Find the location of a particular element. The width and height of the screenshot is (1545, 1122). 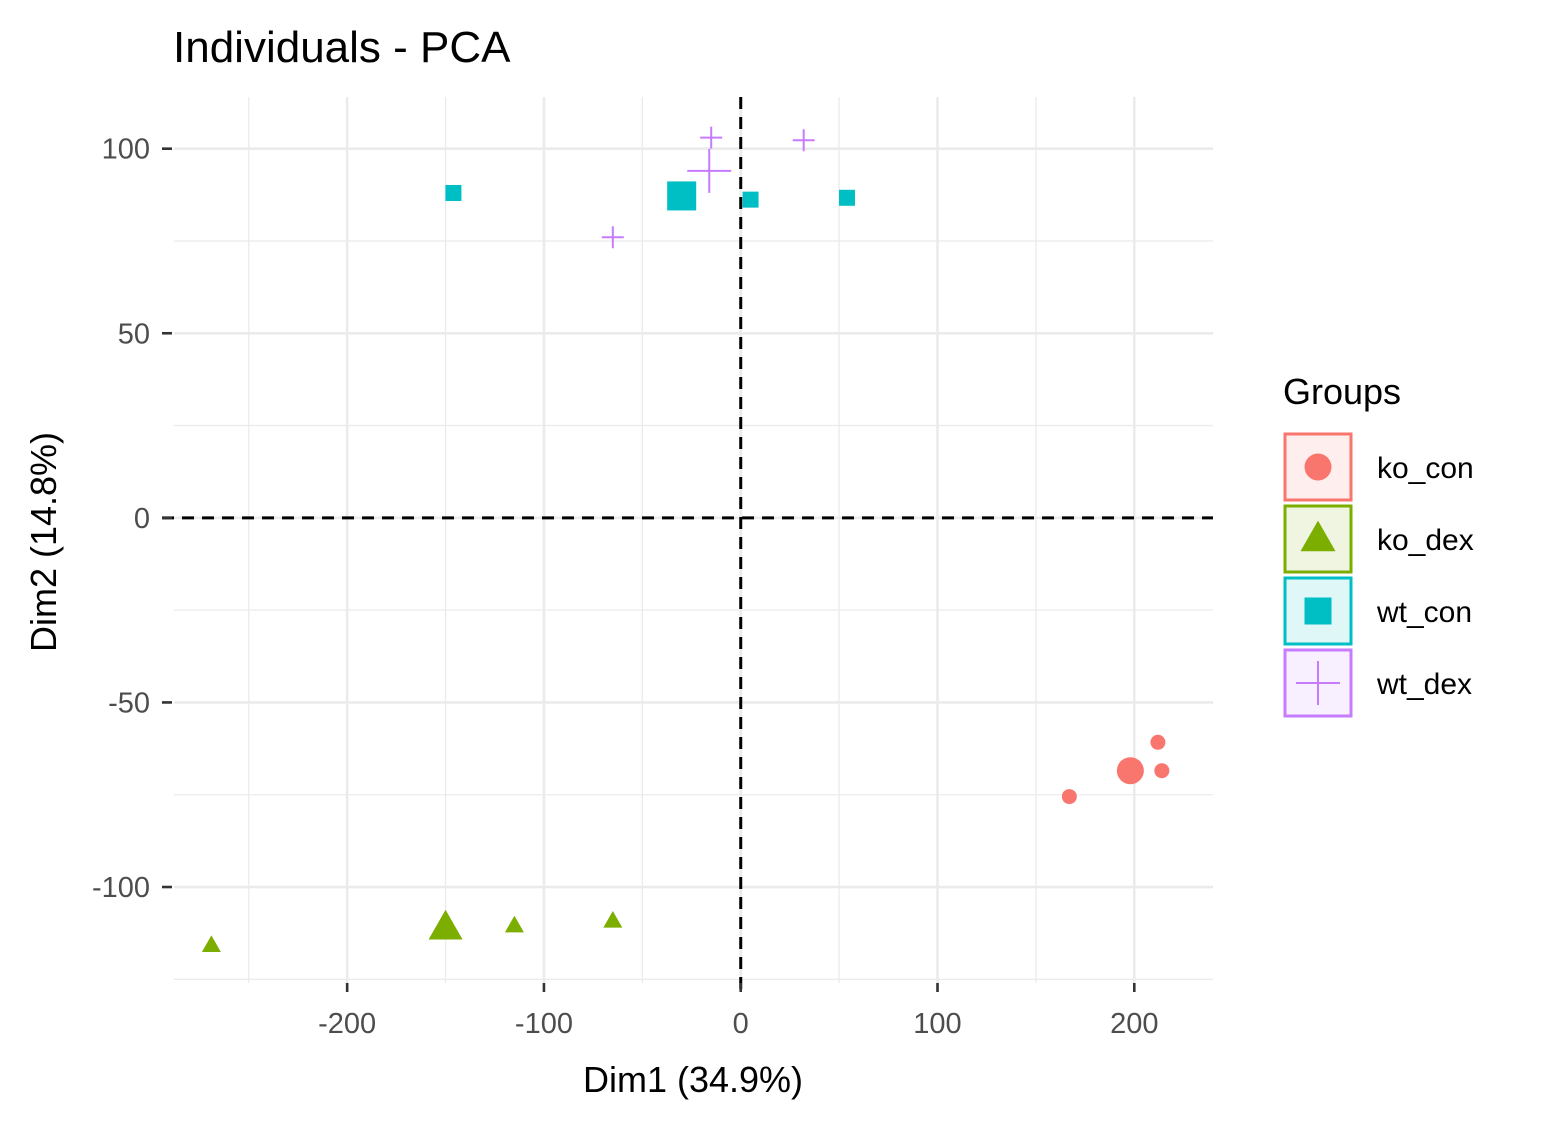

legend-item-wt_con: wt_con is located at coordinates (1377, 611).